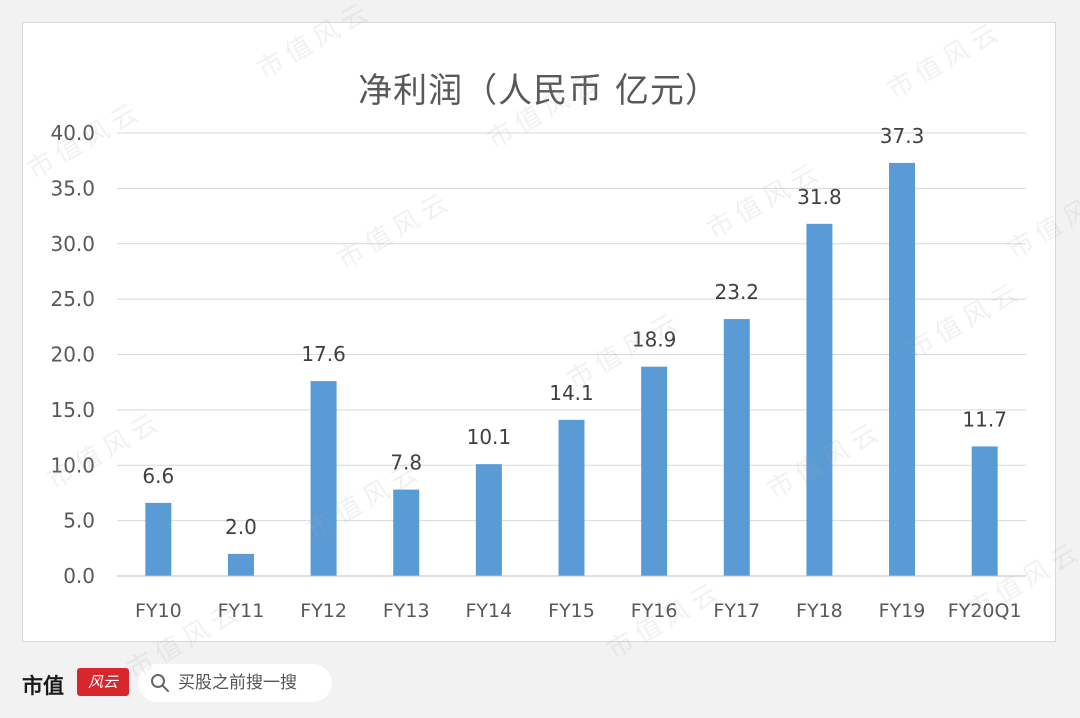 Image resolution: width=1080 pixels, height=718 pixels. Describe the element at coordinates (489, 611) in the screenshot. I see `x-tick-label: FY14` at that location.